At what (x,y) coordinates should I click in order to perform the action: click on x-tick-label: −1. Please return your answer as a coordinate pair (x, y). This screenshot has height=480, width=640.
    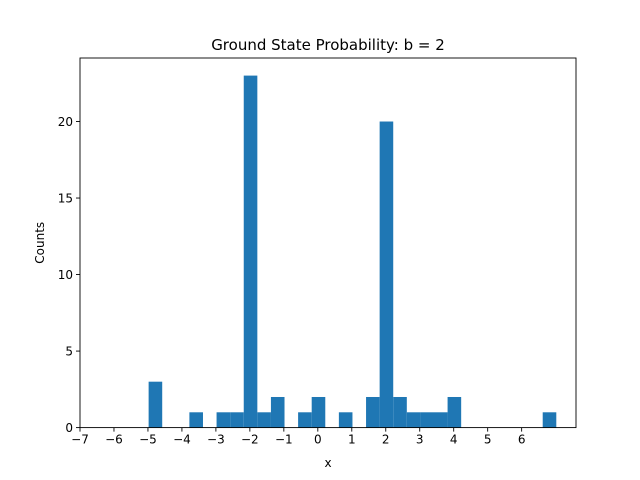
    Looking at the image, I should click on (284, 440).